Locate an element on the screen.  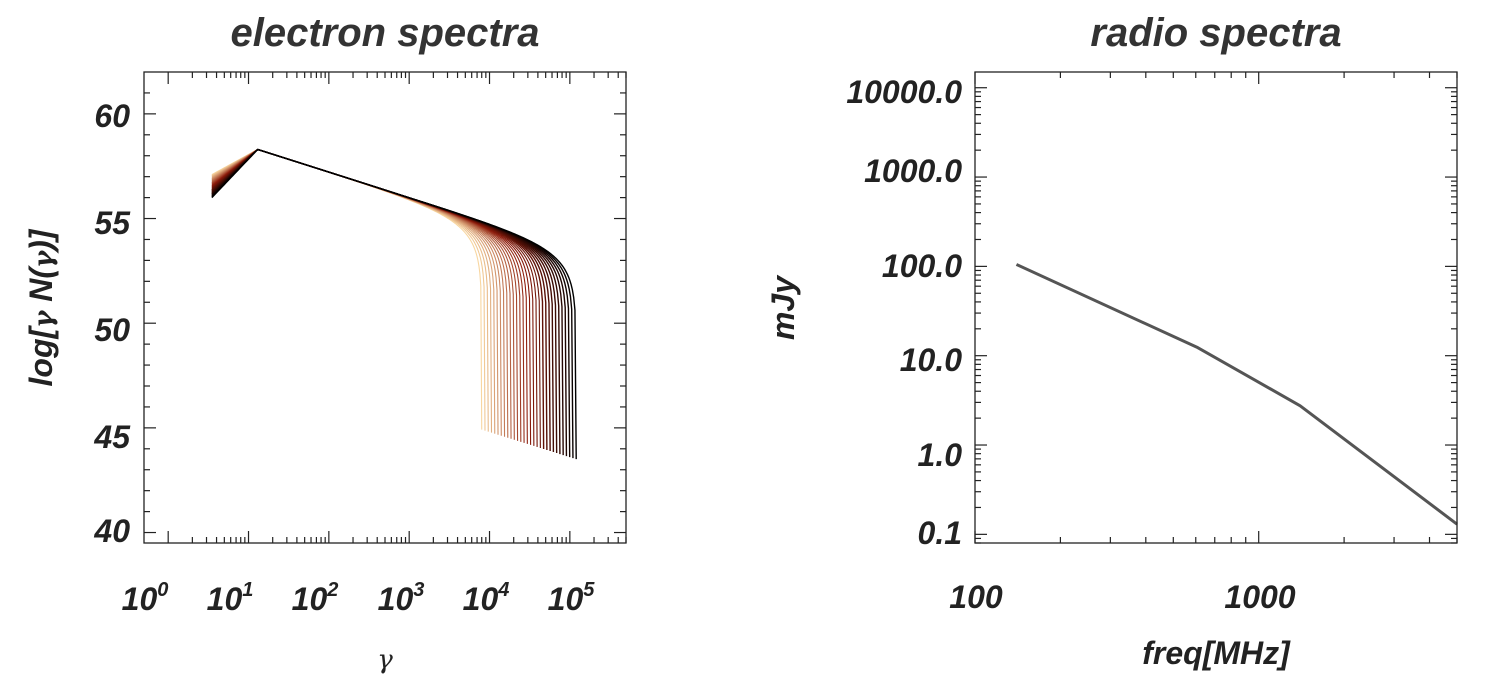
y-tick-label-40: 40 is located at coordinates (111, 531).